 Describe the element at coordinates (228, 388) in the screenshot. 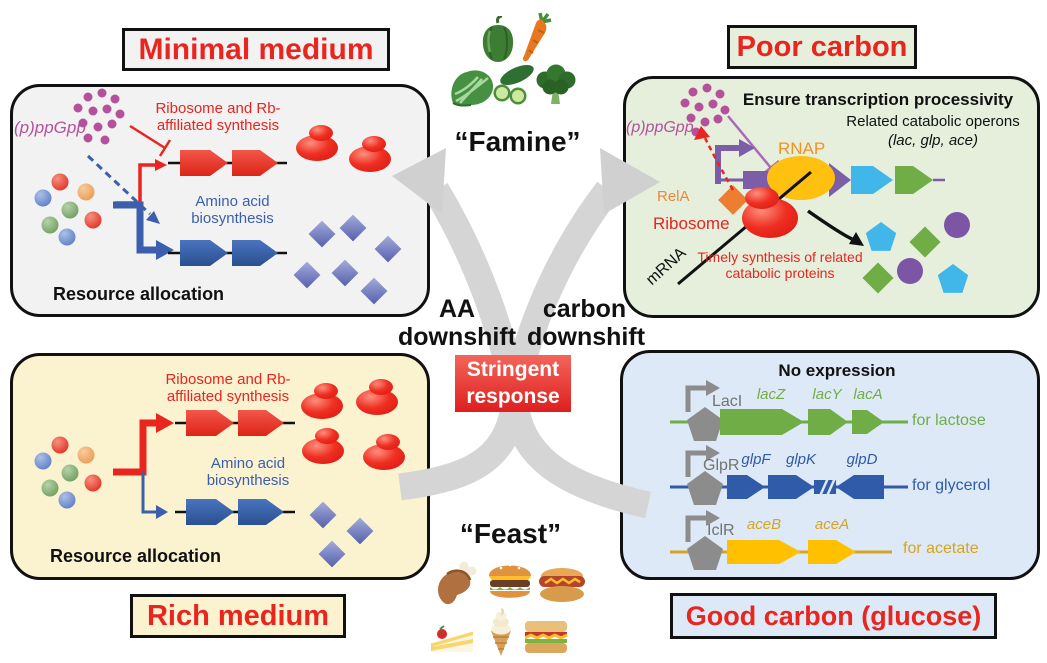

I see `rich-red-pathway-label: Ribosome and Rb- affiliated synthesis` at that location.